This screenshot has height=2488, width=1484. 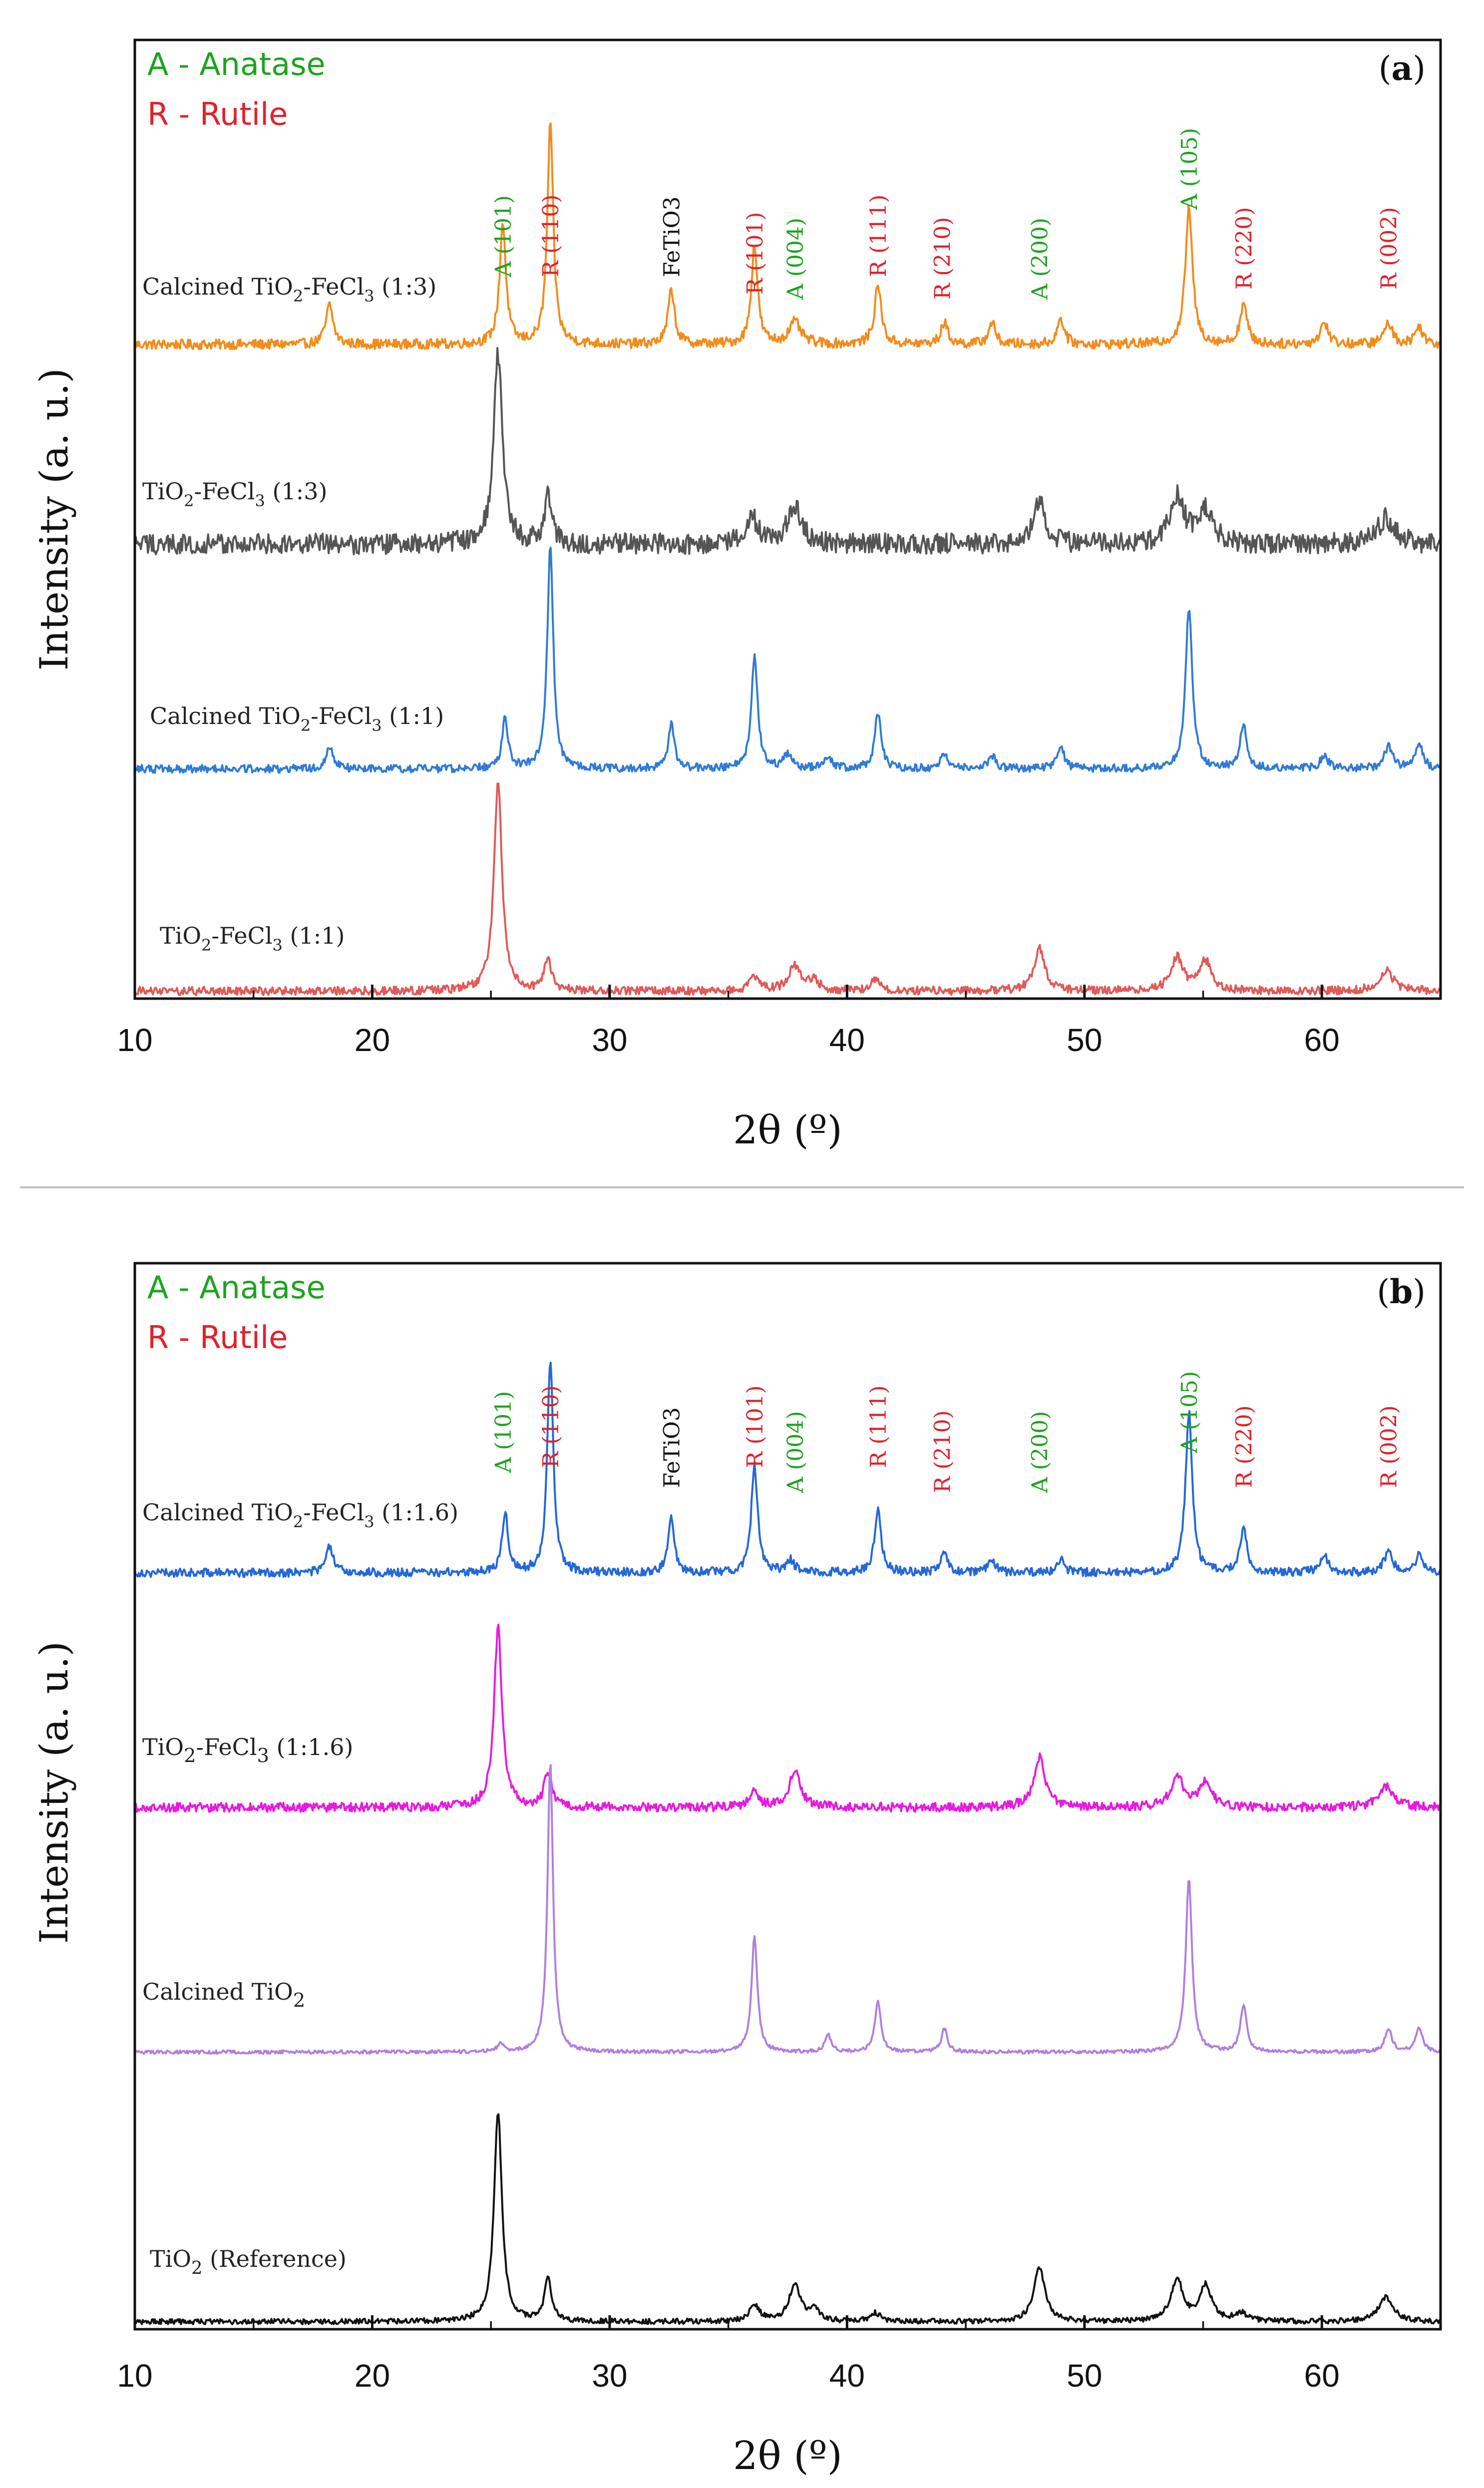 I want to click on series-label-1: Calcined TiO2-FeCl3 (1:3), so click(x=289, y=289).